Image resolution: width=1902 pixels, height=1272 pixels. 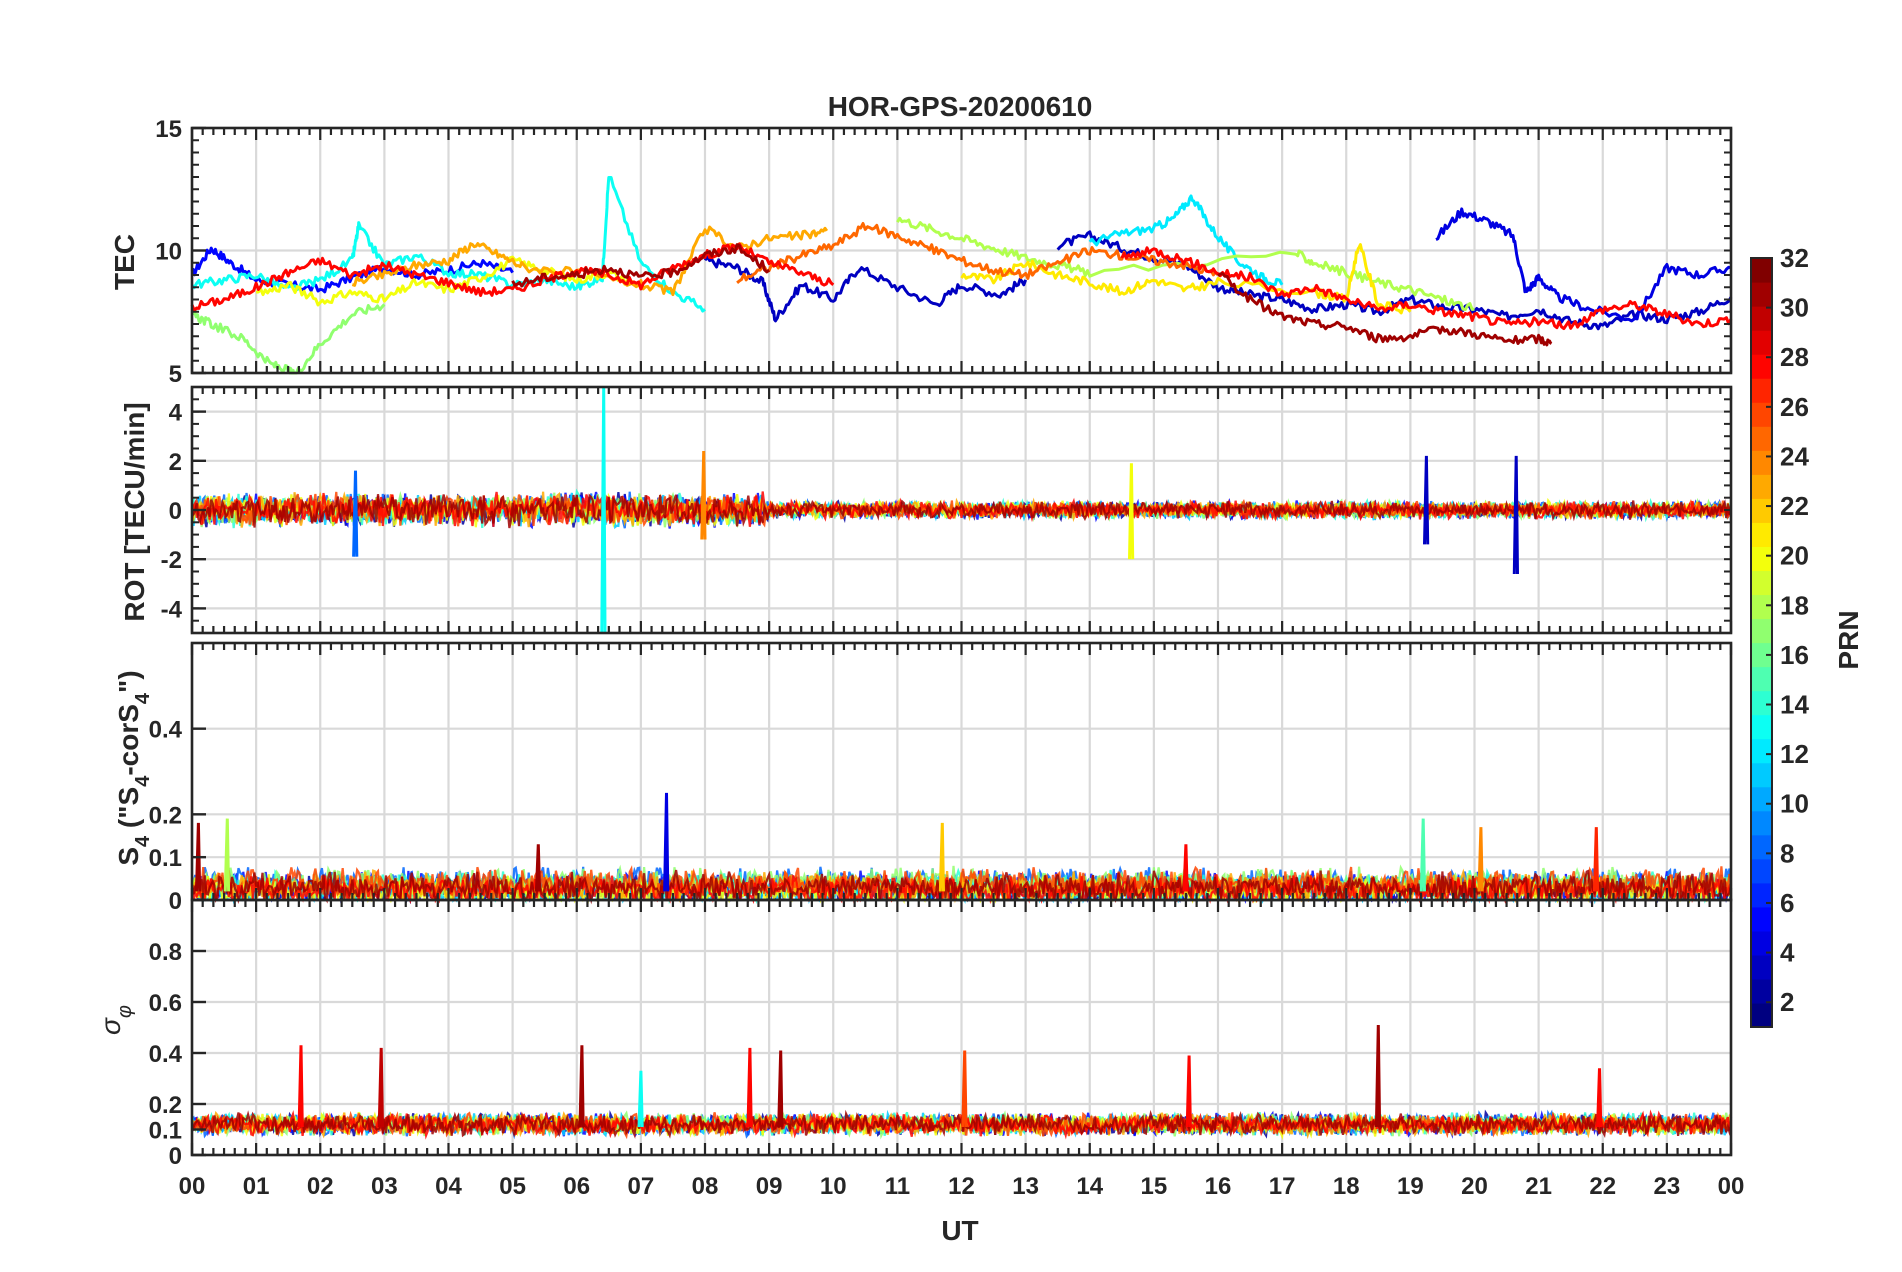 What do you see at coordinates (175, 462) in the screenshot?
I see `rot-y-tick-label: 2` at bounding box center [175, 462].